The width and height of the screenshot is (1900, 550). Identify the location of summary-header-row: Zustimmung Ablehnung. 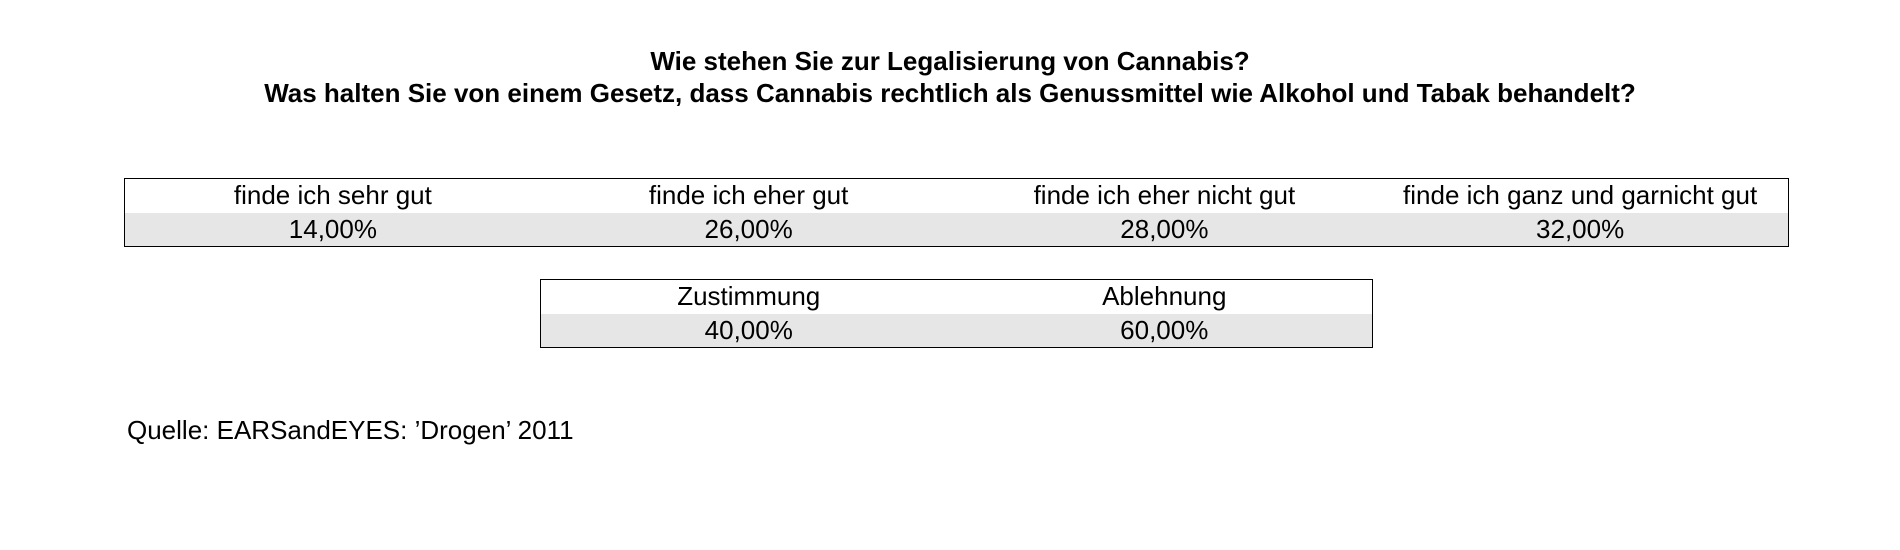
(956, 296).